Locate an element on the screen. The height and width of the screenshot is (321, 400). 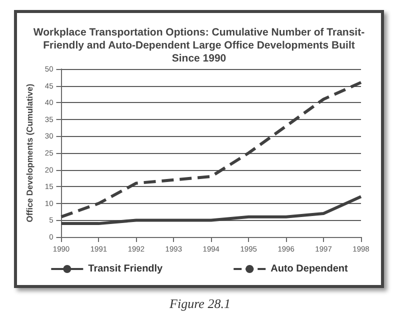
chart-title: Workplace Transportation Options: Cumulative Number of Transit- Friendly and Auto-Dependent Large Office Developments Built Since 1990 is located at coordinates (199, 45).